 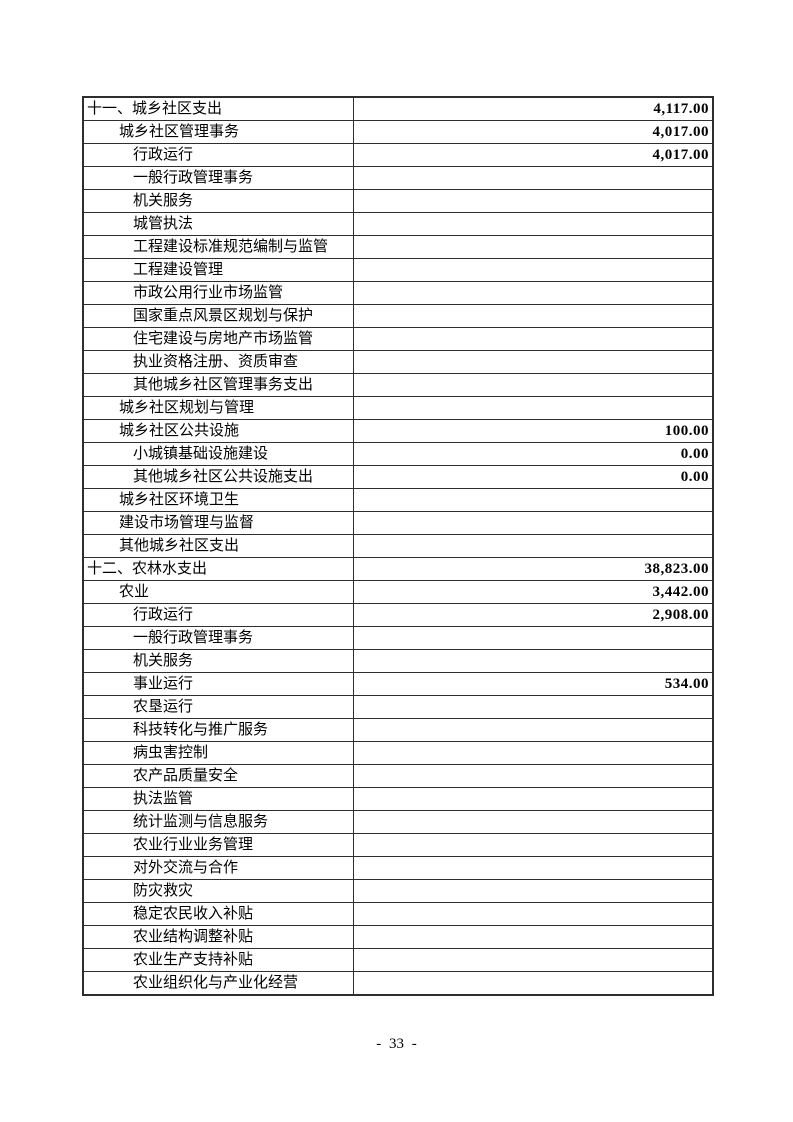 I want to click on table-row: 行政运行 2,908.00, so click(x=398, y=615).